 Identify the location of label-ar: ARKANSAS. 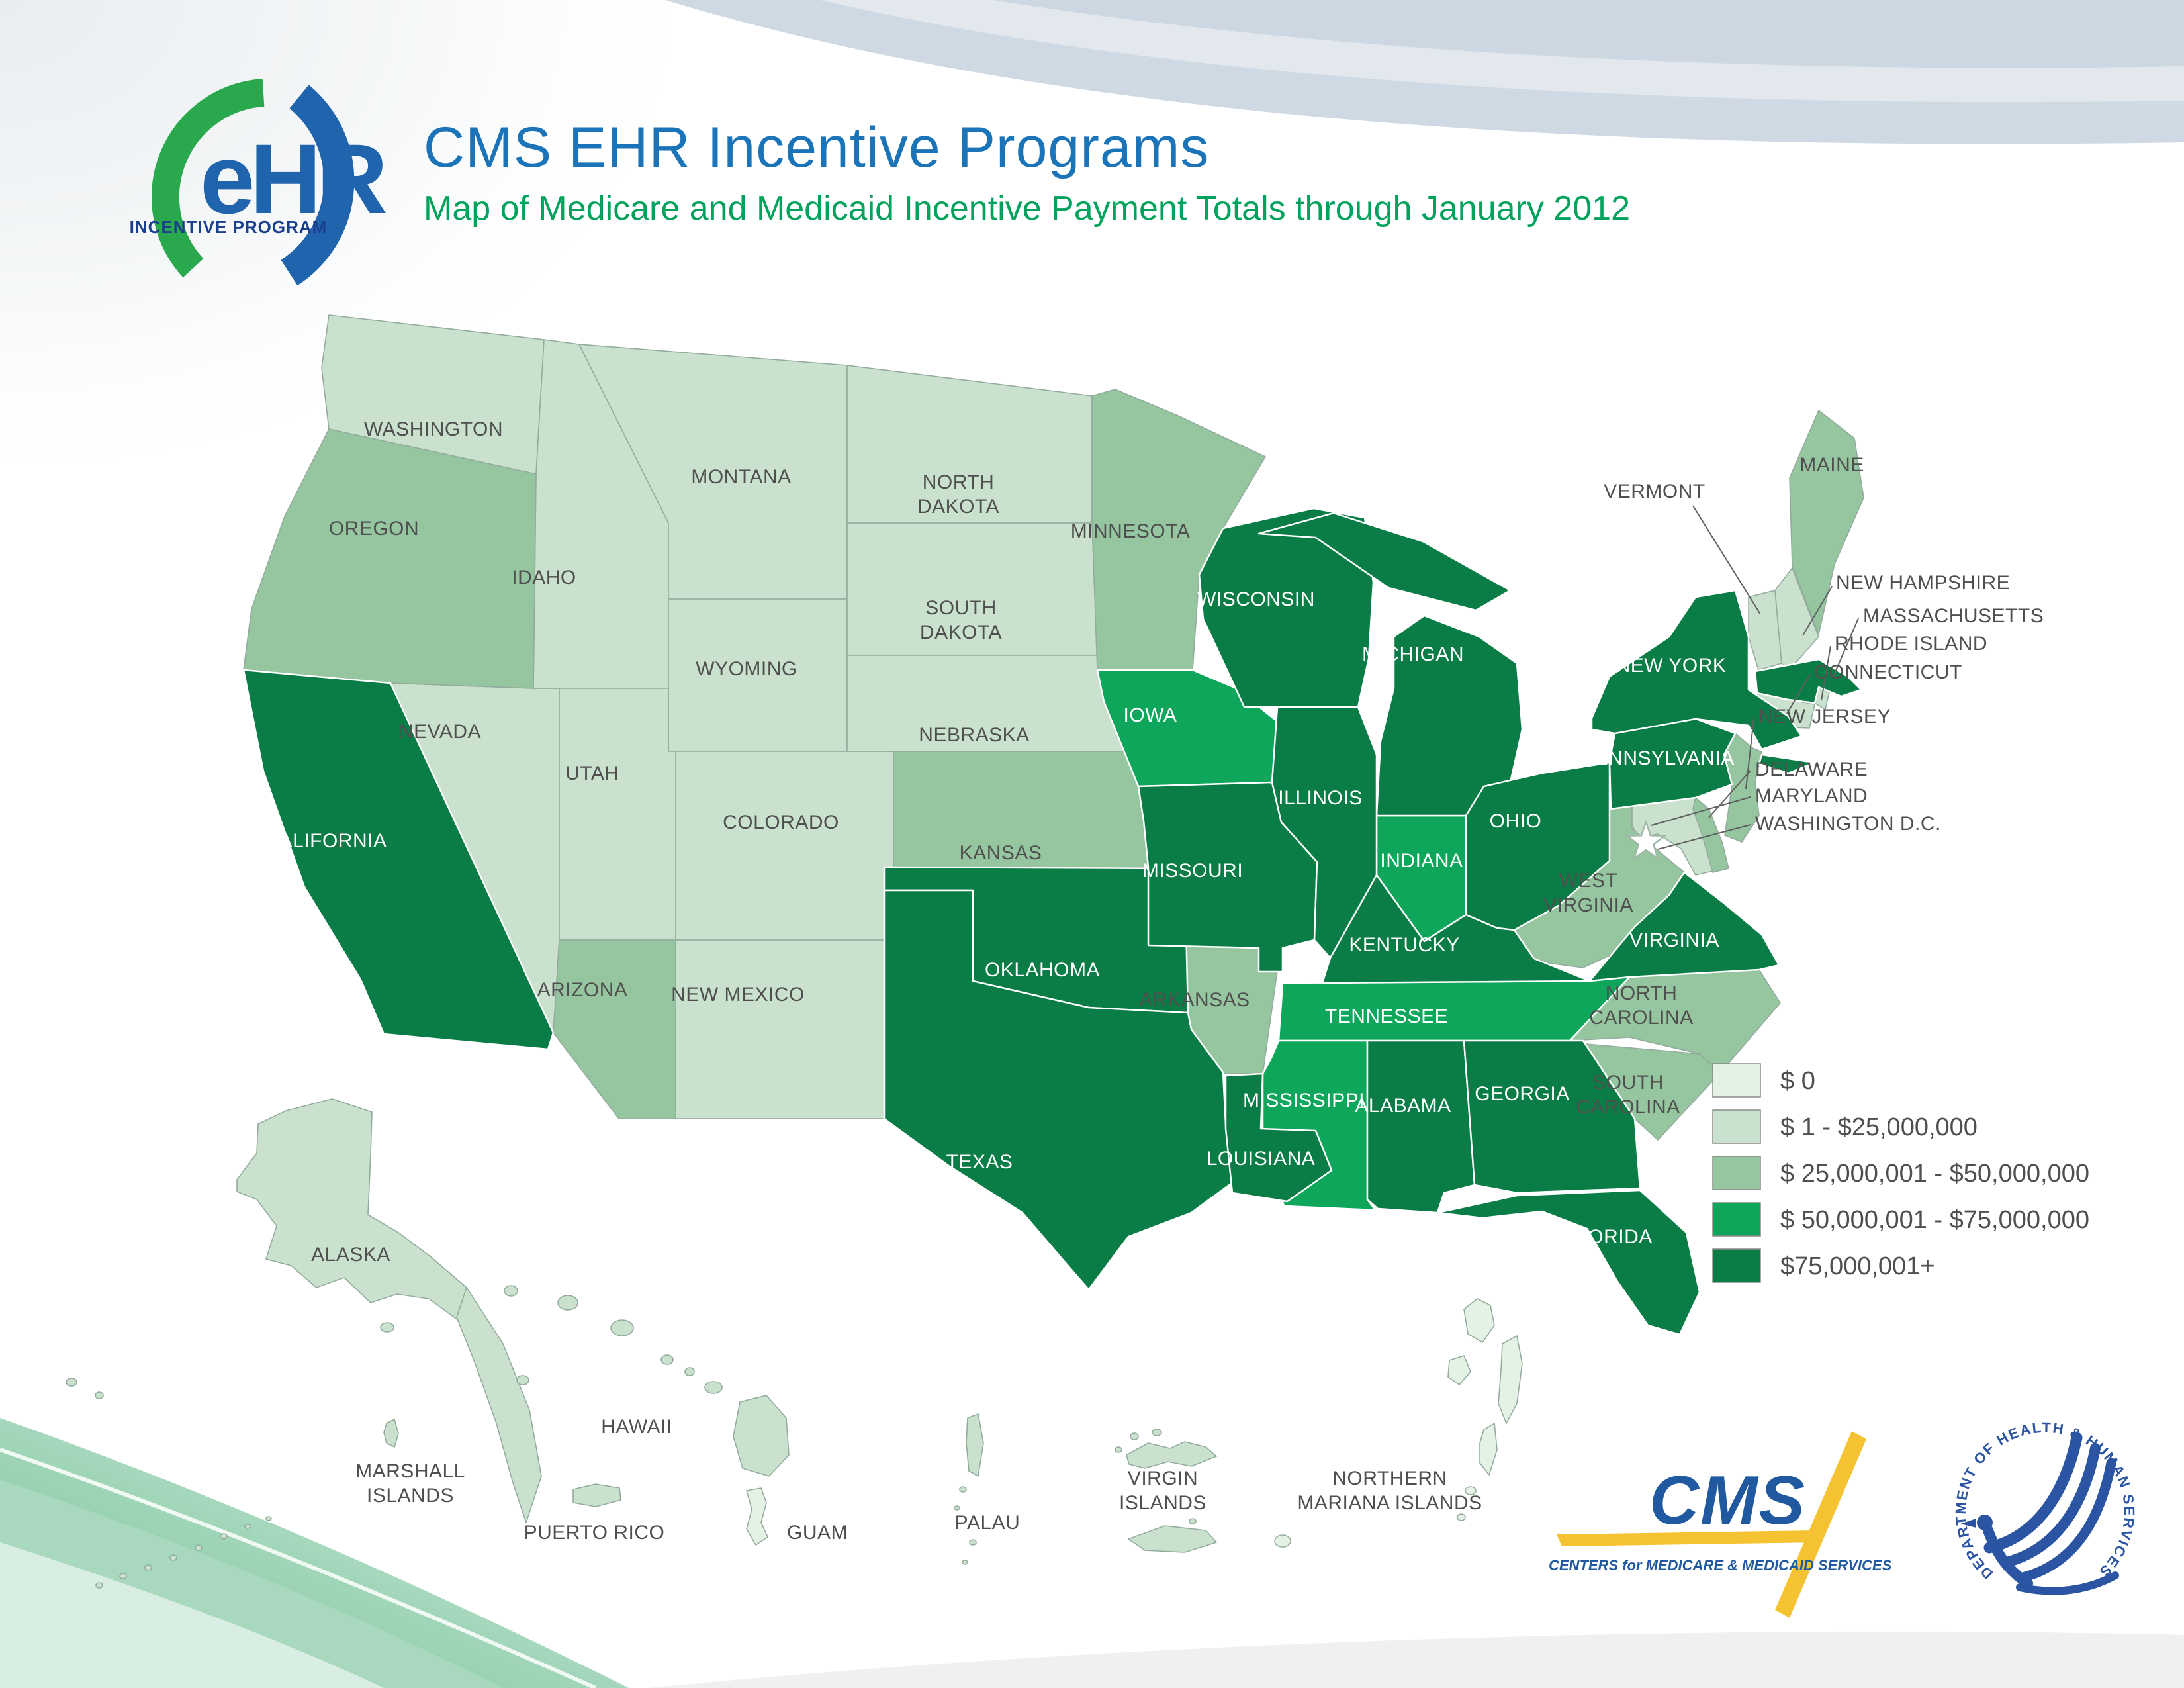
(1194, 1000).